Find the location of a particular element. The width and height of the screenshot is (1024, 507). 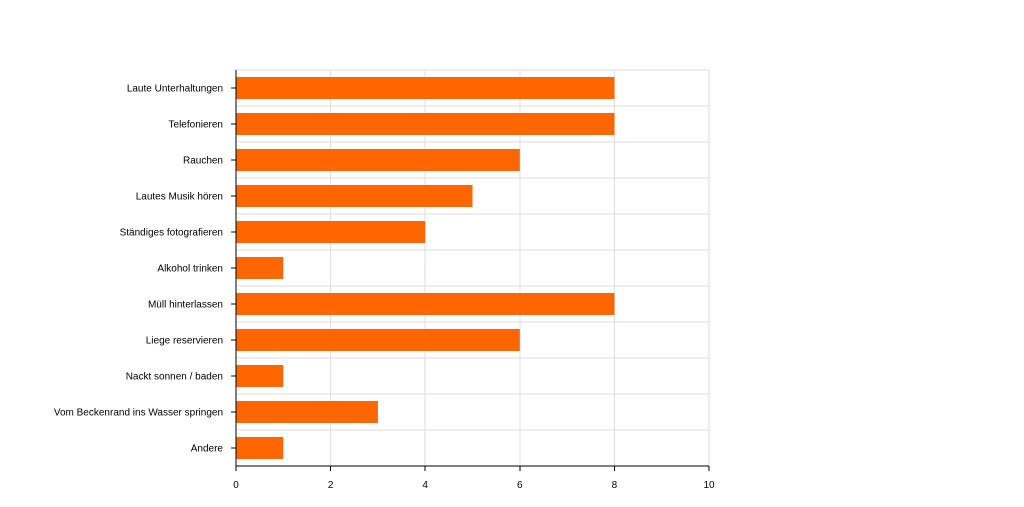

y-tick-label: Müll hinterlassen is located at coordinates (185, 305).